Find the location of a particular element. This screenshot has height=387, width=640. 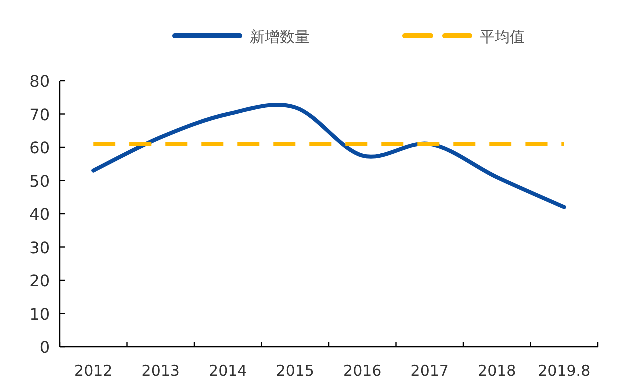

legend-label: 新增数量 is located at coordinates (280, 37).